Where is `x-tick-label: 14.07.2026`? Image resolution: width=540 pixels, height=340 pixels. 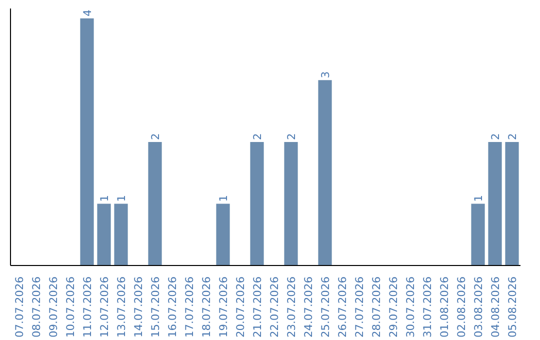
x-tick-label: 14.07.2026 is located at coordinates (138, 307).